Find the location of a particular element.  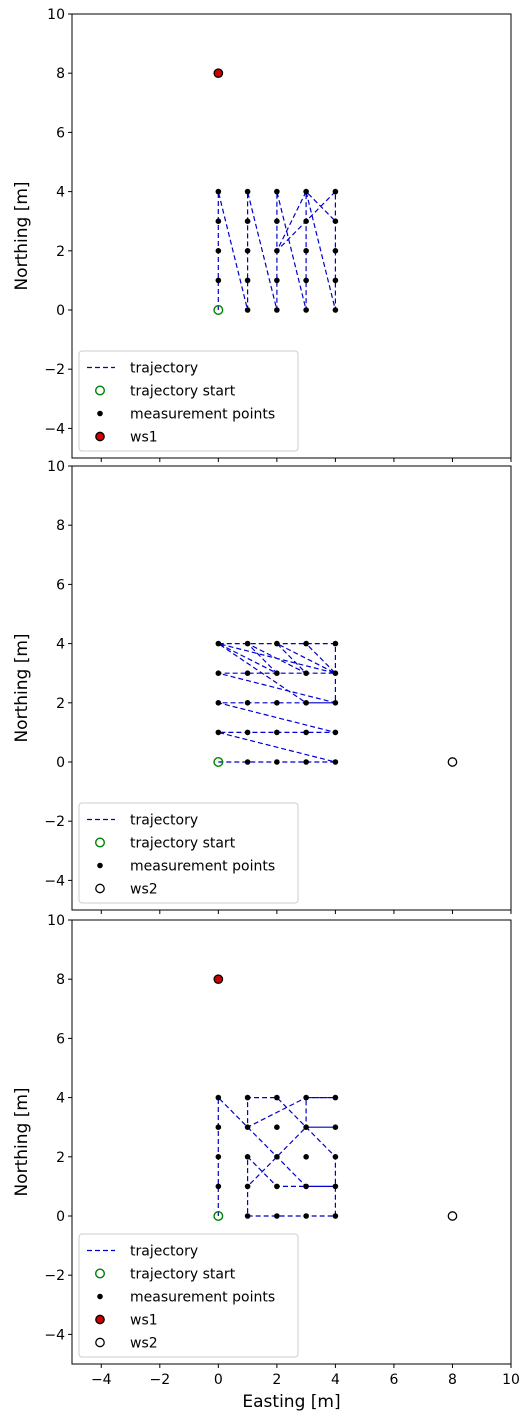

trajectory-line is located at coordinates (276, 250).